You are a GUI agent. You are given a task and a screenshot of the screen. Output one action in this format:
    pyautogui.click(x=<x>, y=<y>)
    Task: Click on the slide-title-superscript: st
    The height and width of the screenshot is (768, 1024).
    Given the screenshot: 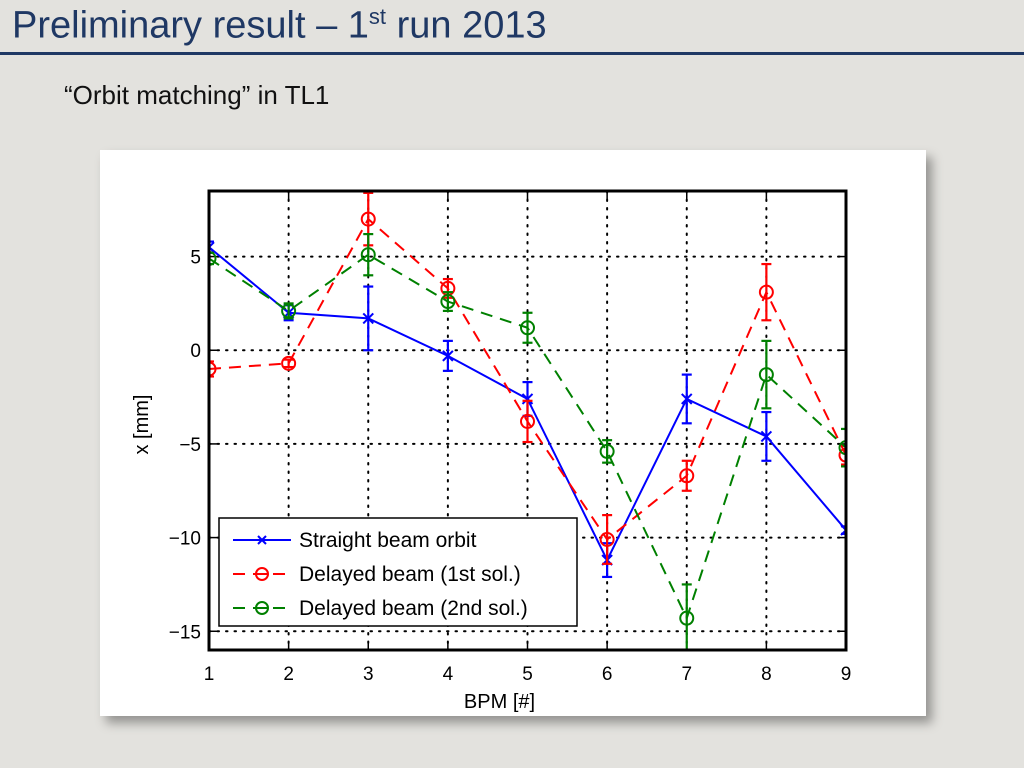 What is the action you would take?
    pyautogui.click(x=377, y=16)
    